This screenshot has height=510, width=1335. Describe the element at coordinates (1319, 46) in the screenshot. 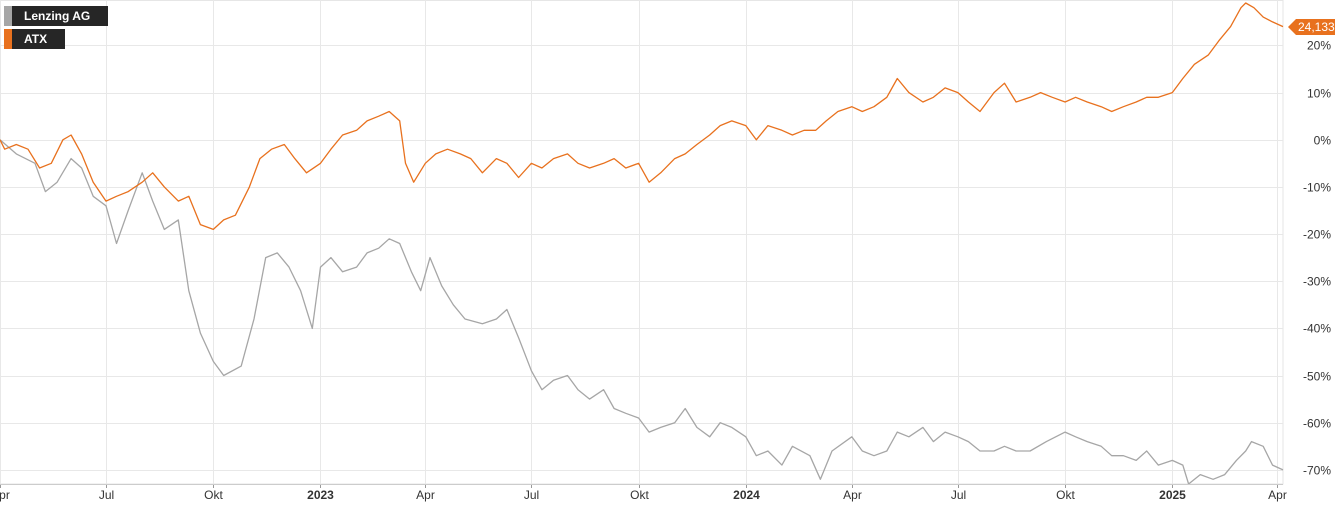

I see `y-tick-label: 20%` at that location.